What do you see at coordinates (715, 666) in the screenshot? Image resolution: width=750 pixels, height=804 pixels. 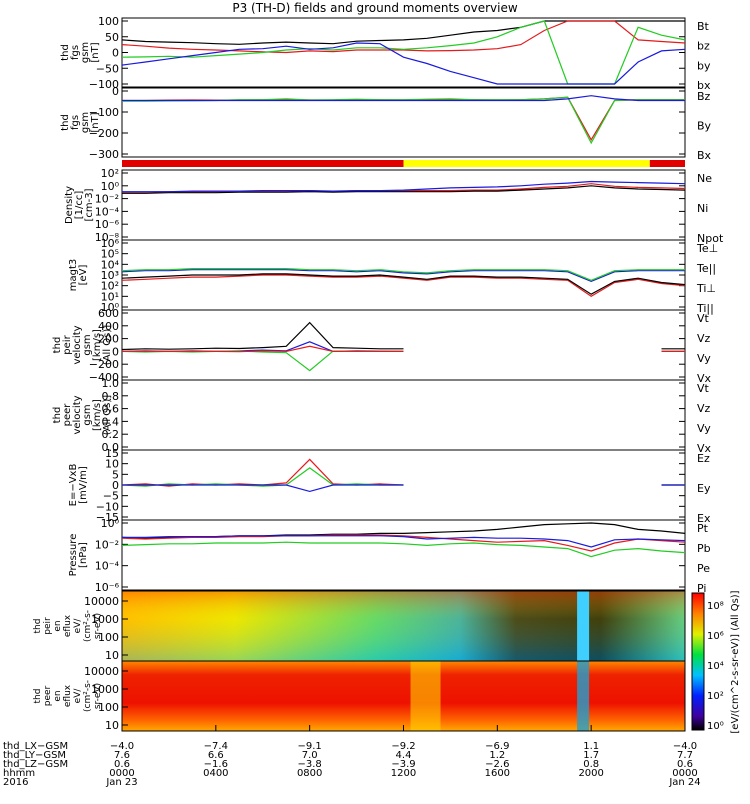 I see `colorbar-tick-label: 10⁴` at bounding box center [715, 666].